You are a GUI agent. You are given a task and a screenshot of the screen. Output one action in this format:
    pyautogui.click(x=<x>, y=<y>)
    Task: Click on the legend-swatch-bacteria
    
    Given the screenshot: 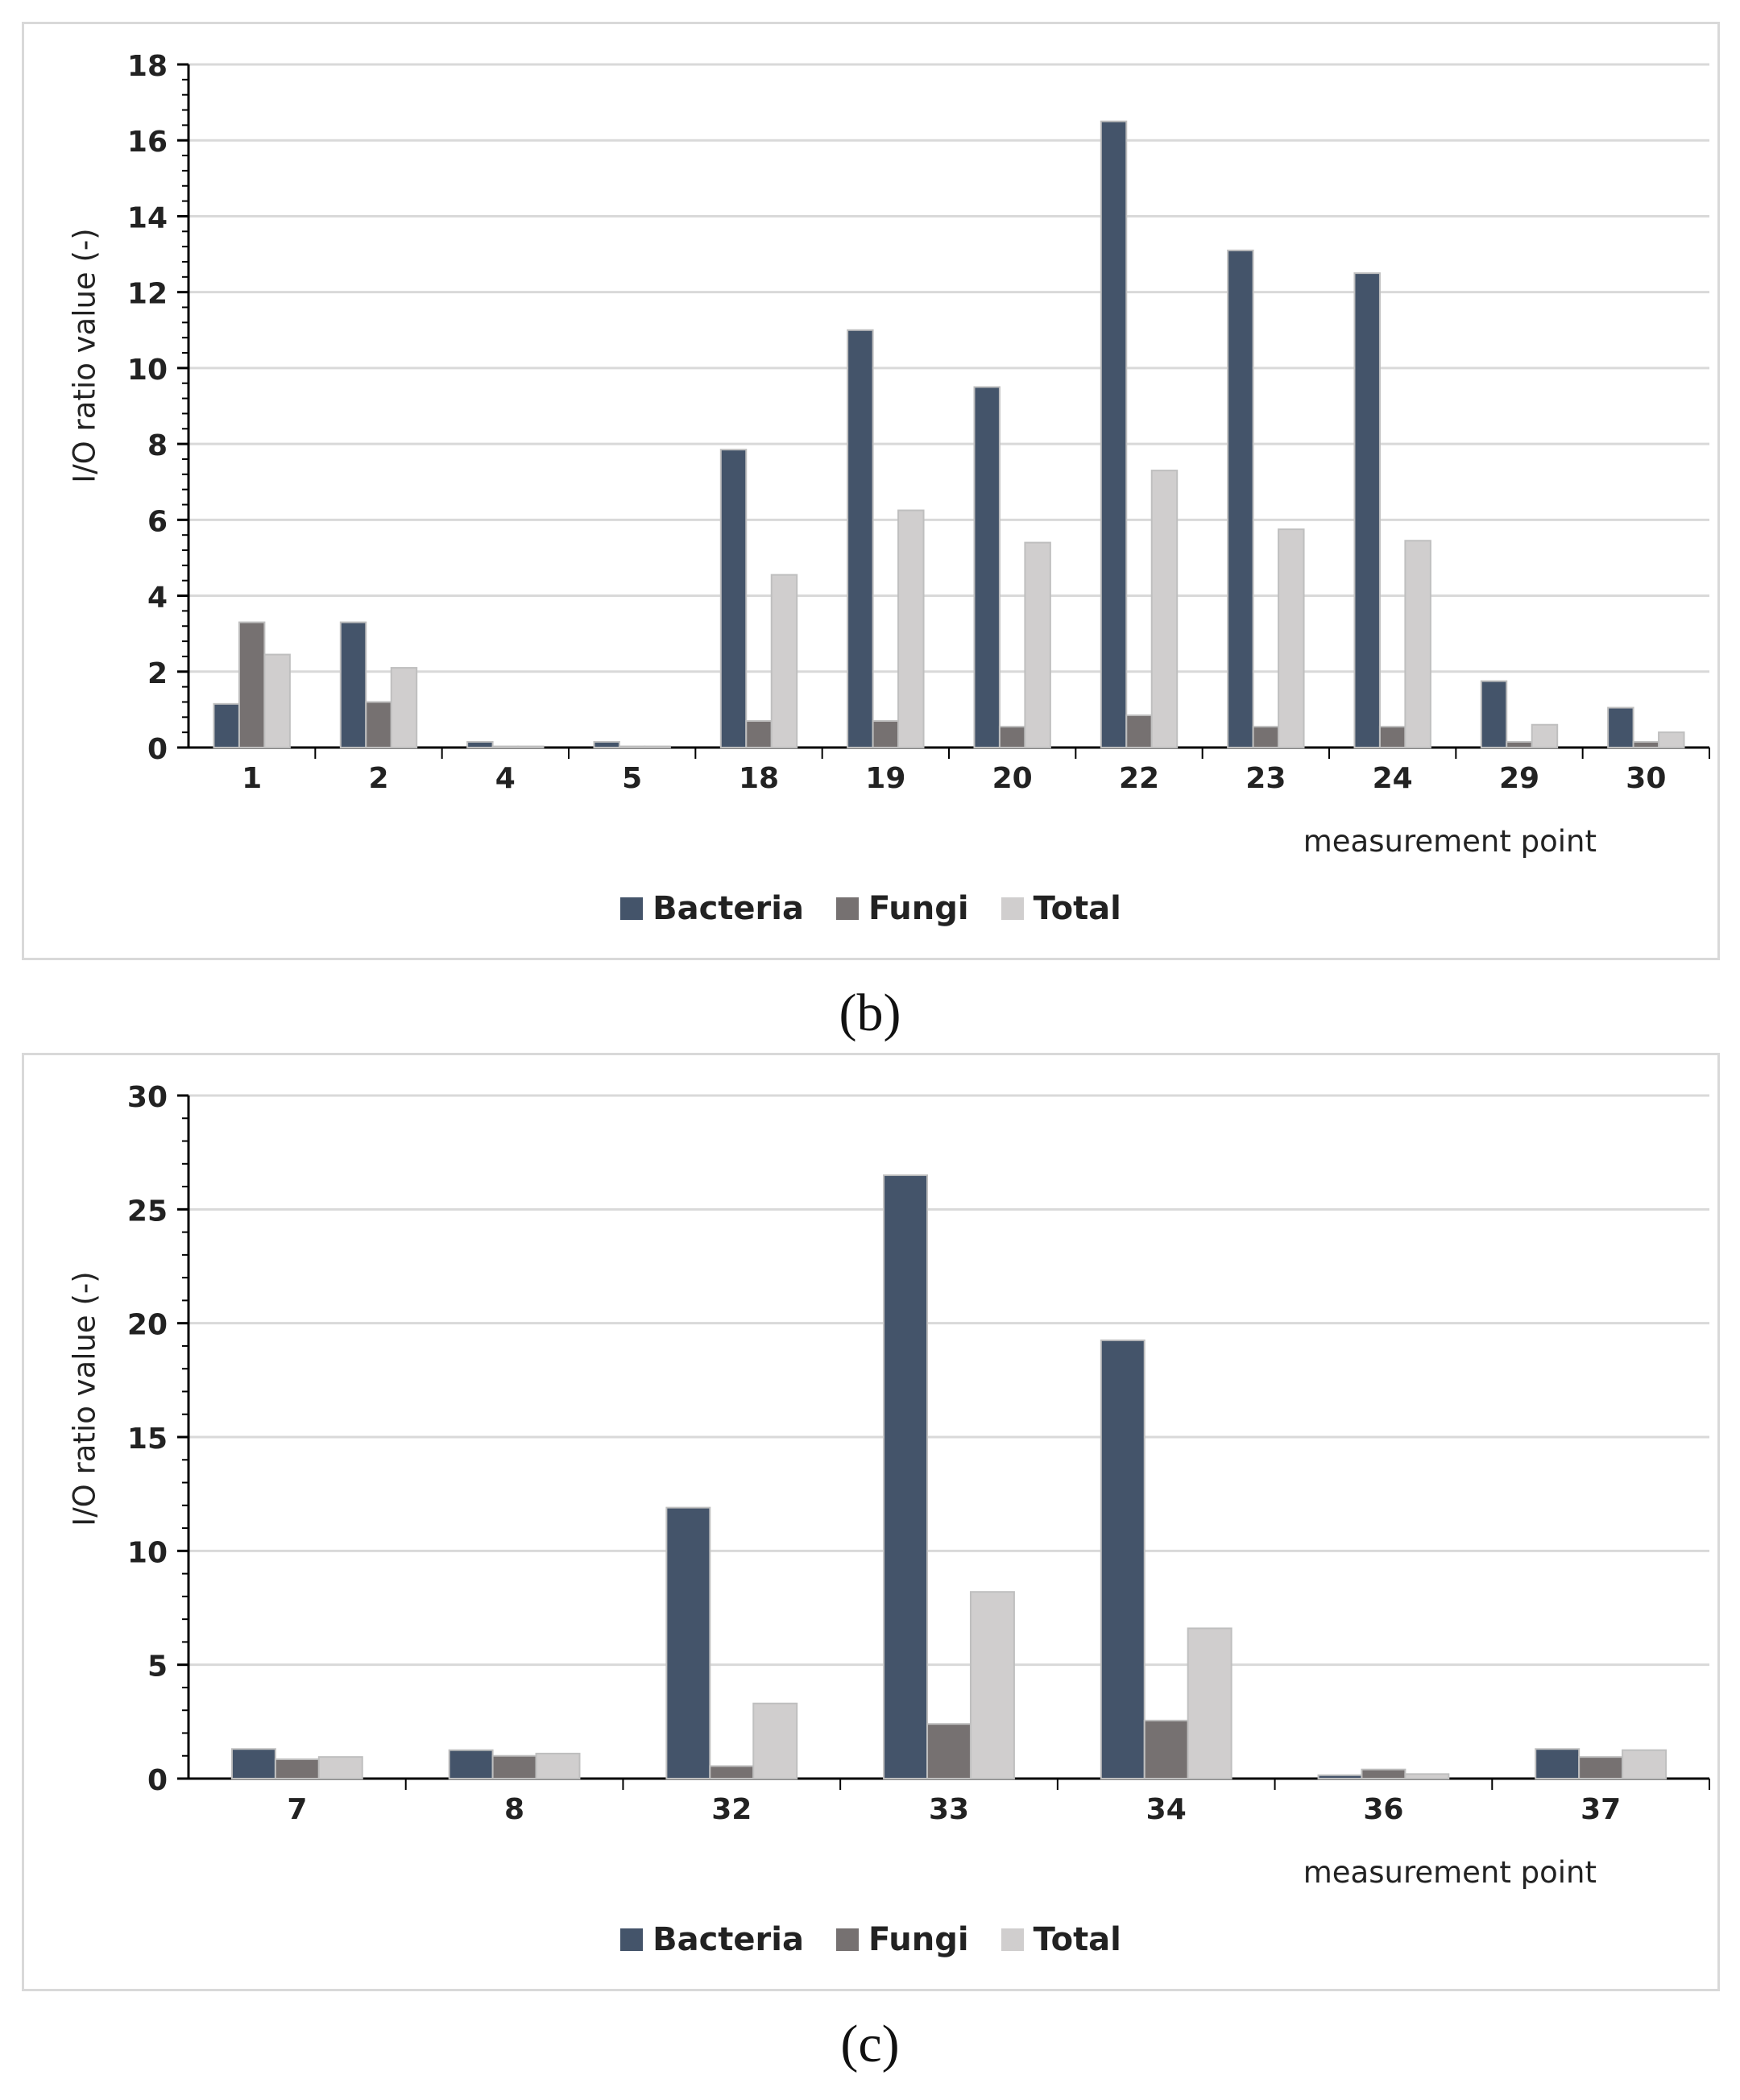 What is the action you would take?
    pyautogui.click(x=632, y=908)
    